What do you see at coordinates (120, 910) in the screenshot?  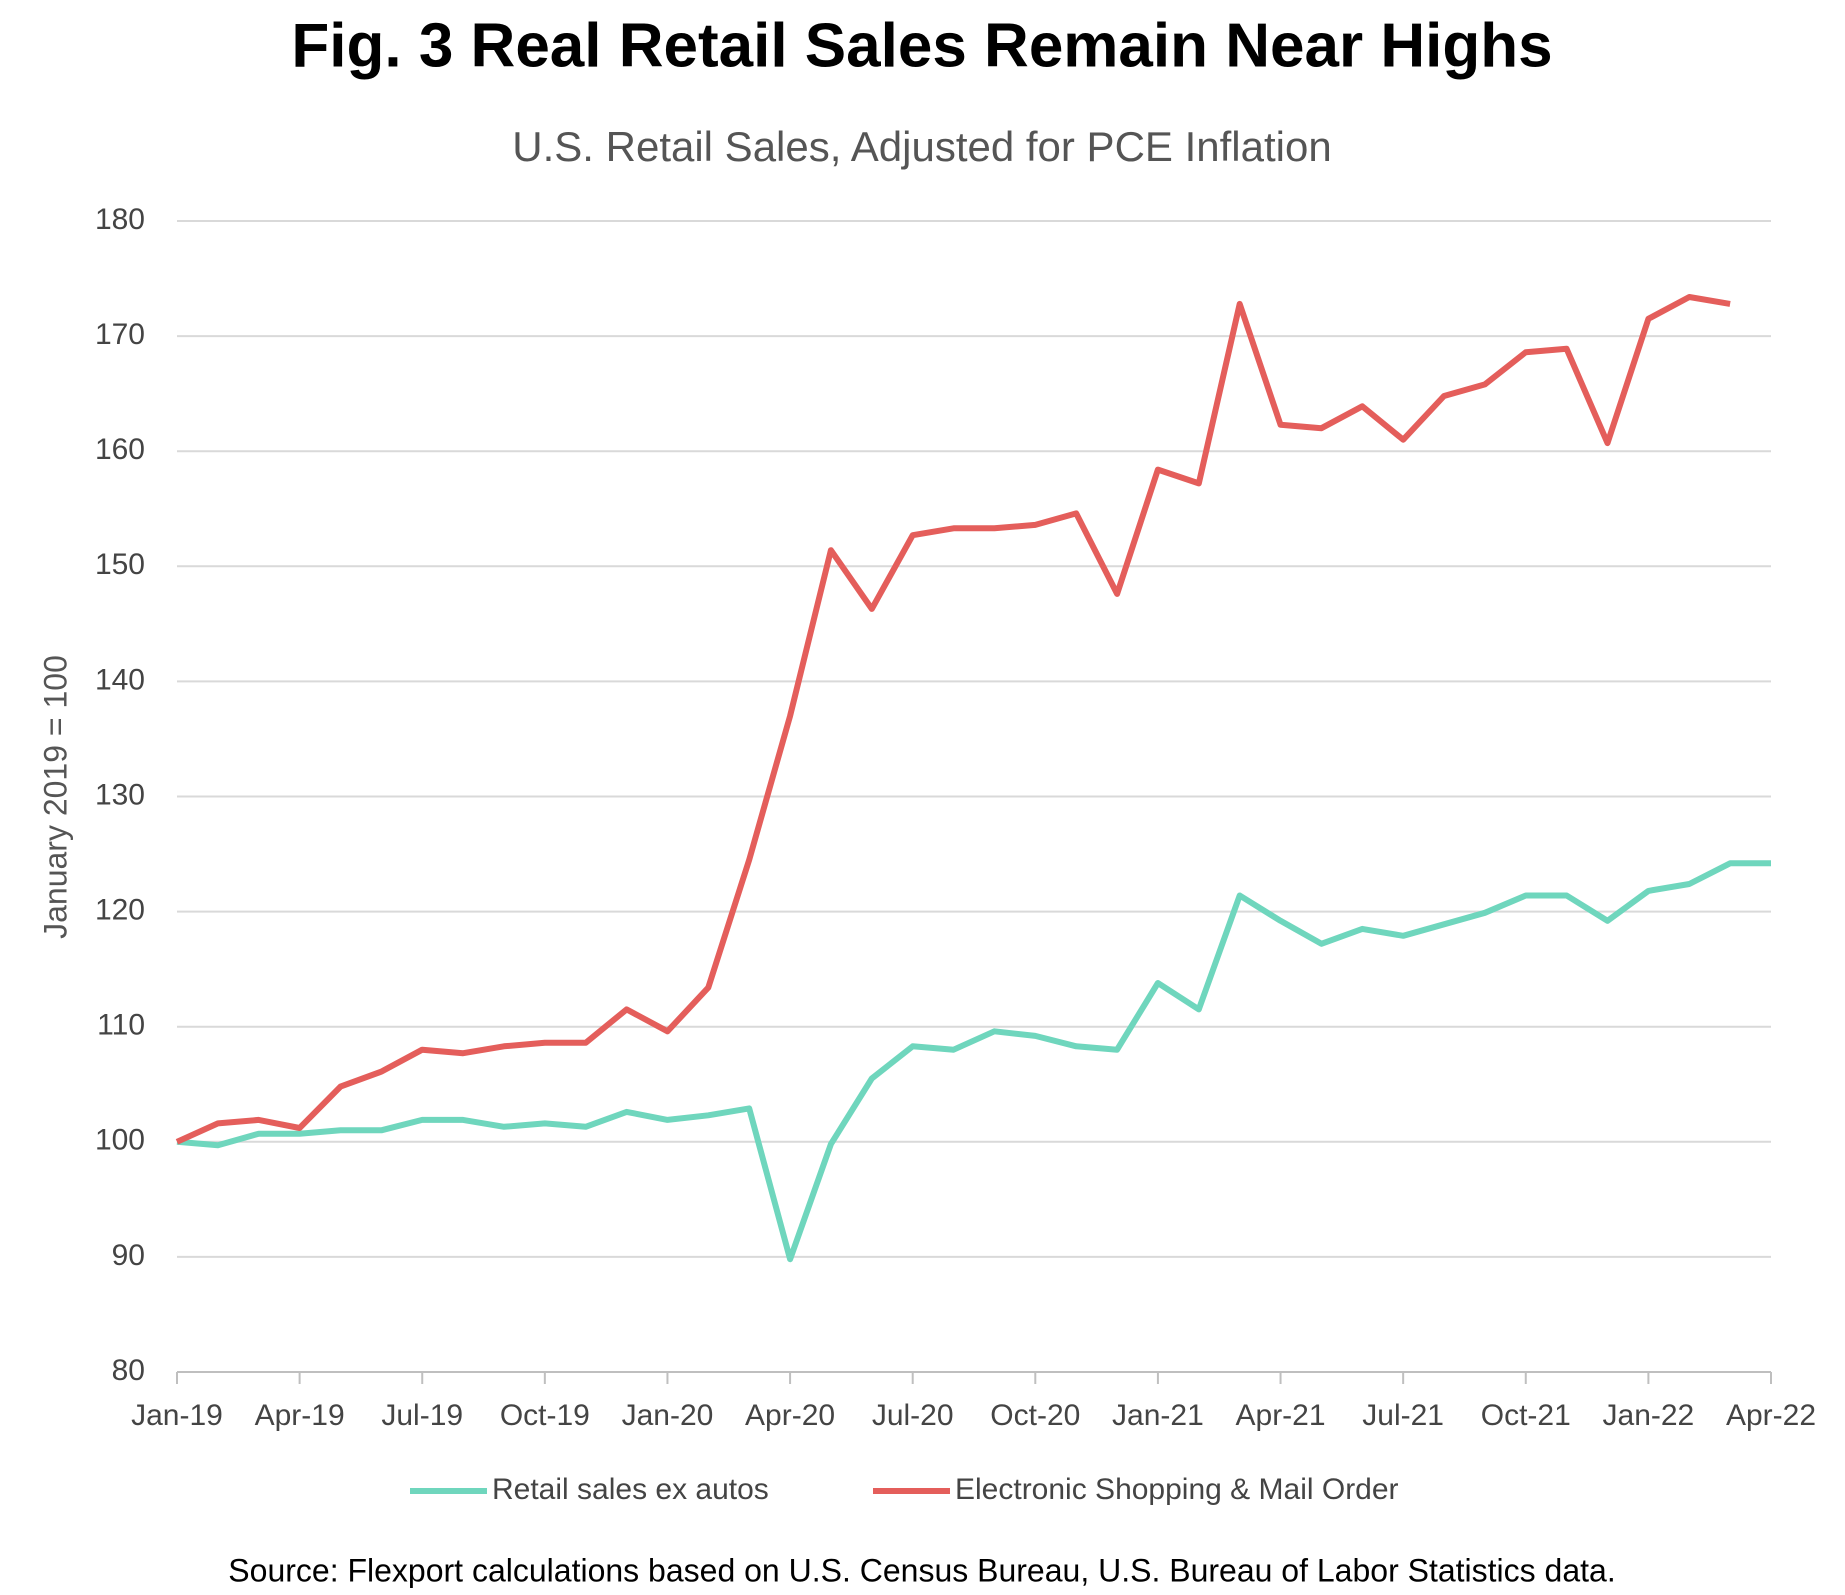 I see `y-tick-label: 120` at bounding box center [120, 910].